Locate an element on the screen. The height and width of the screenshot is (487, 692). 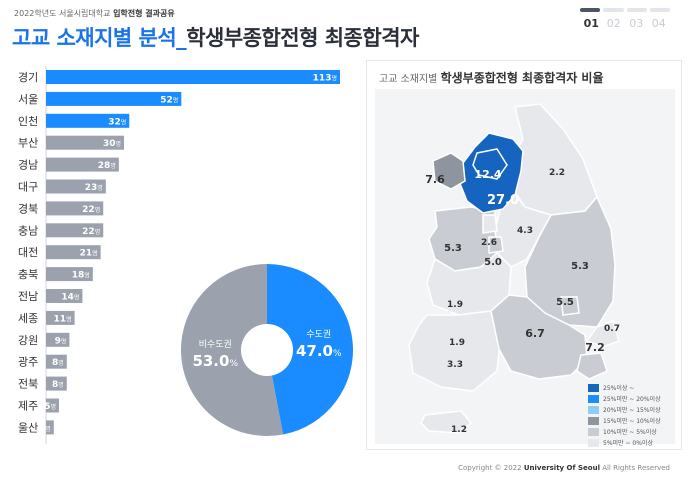
bar-value-label: 28명 is located at coordinates (107, 166).